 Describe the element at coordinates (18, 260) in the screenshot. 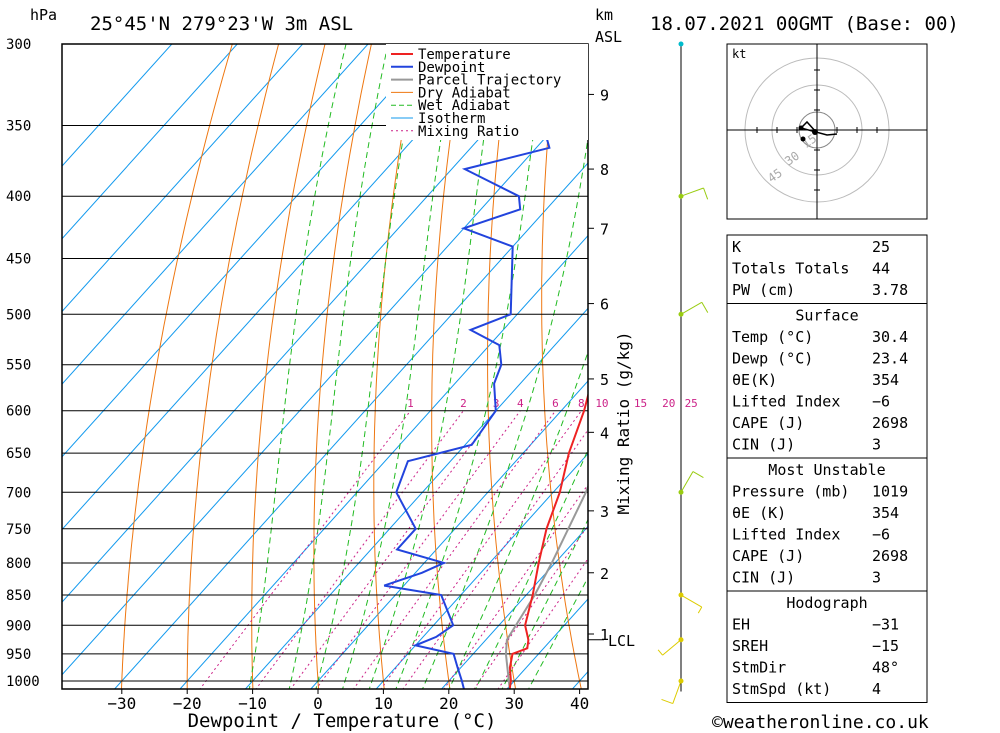

I see `pressure-tick-label: 450` at that location.